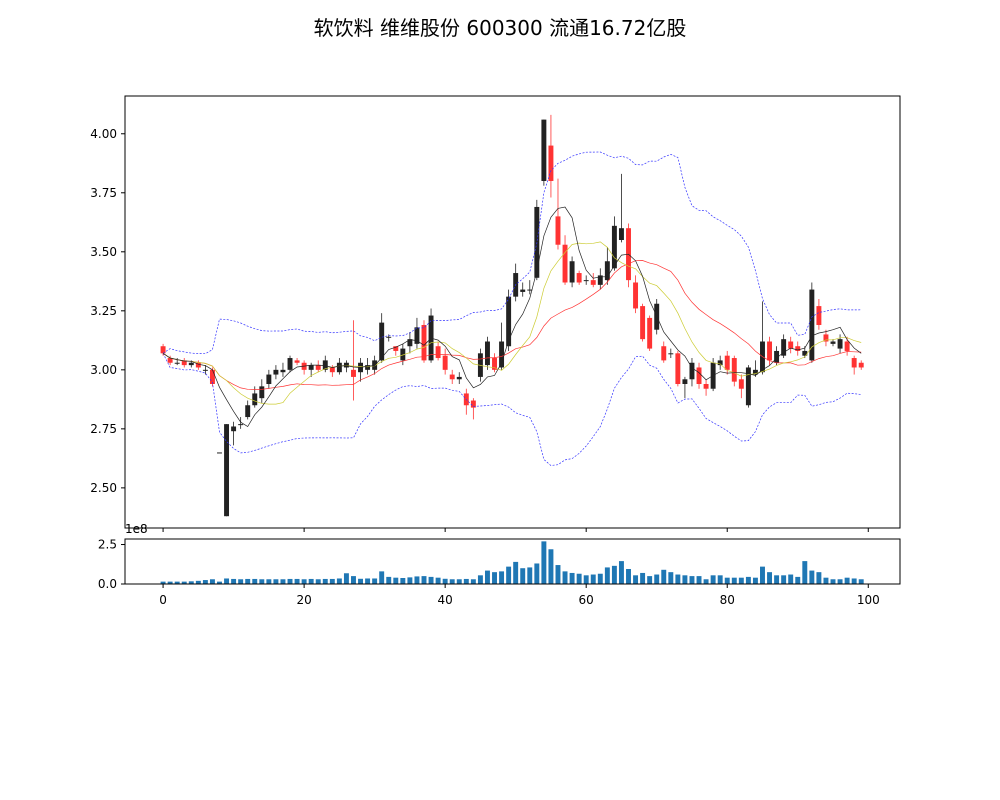 The width and height of the screenshot is (1000, 800). What do you see at coordinates (107, 545) in the screenshot?
I see `y-tick-label: 2.5` at bounding box center [107, 545].